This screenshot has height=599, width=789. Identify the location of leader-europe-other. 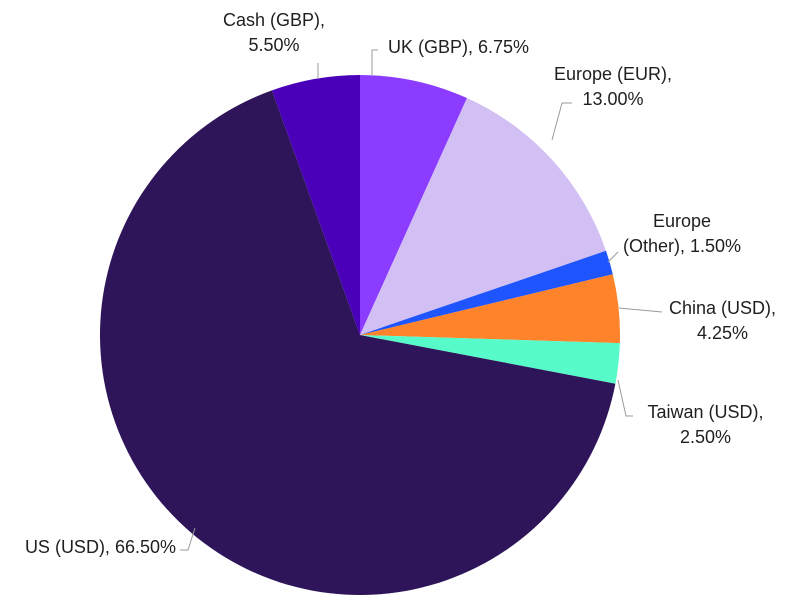
(613, 257).